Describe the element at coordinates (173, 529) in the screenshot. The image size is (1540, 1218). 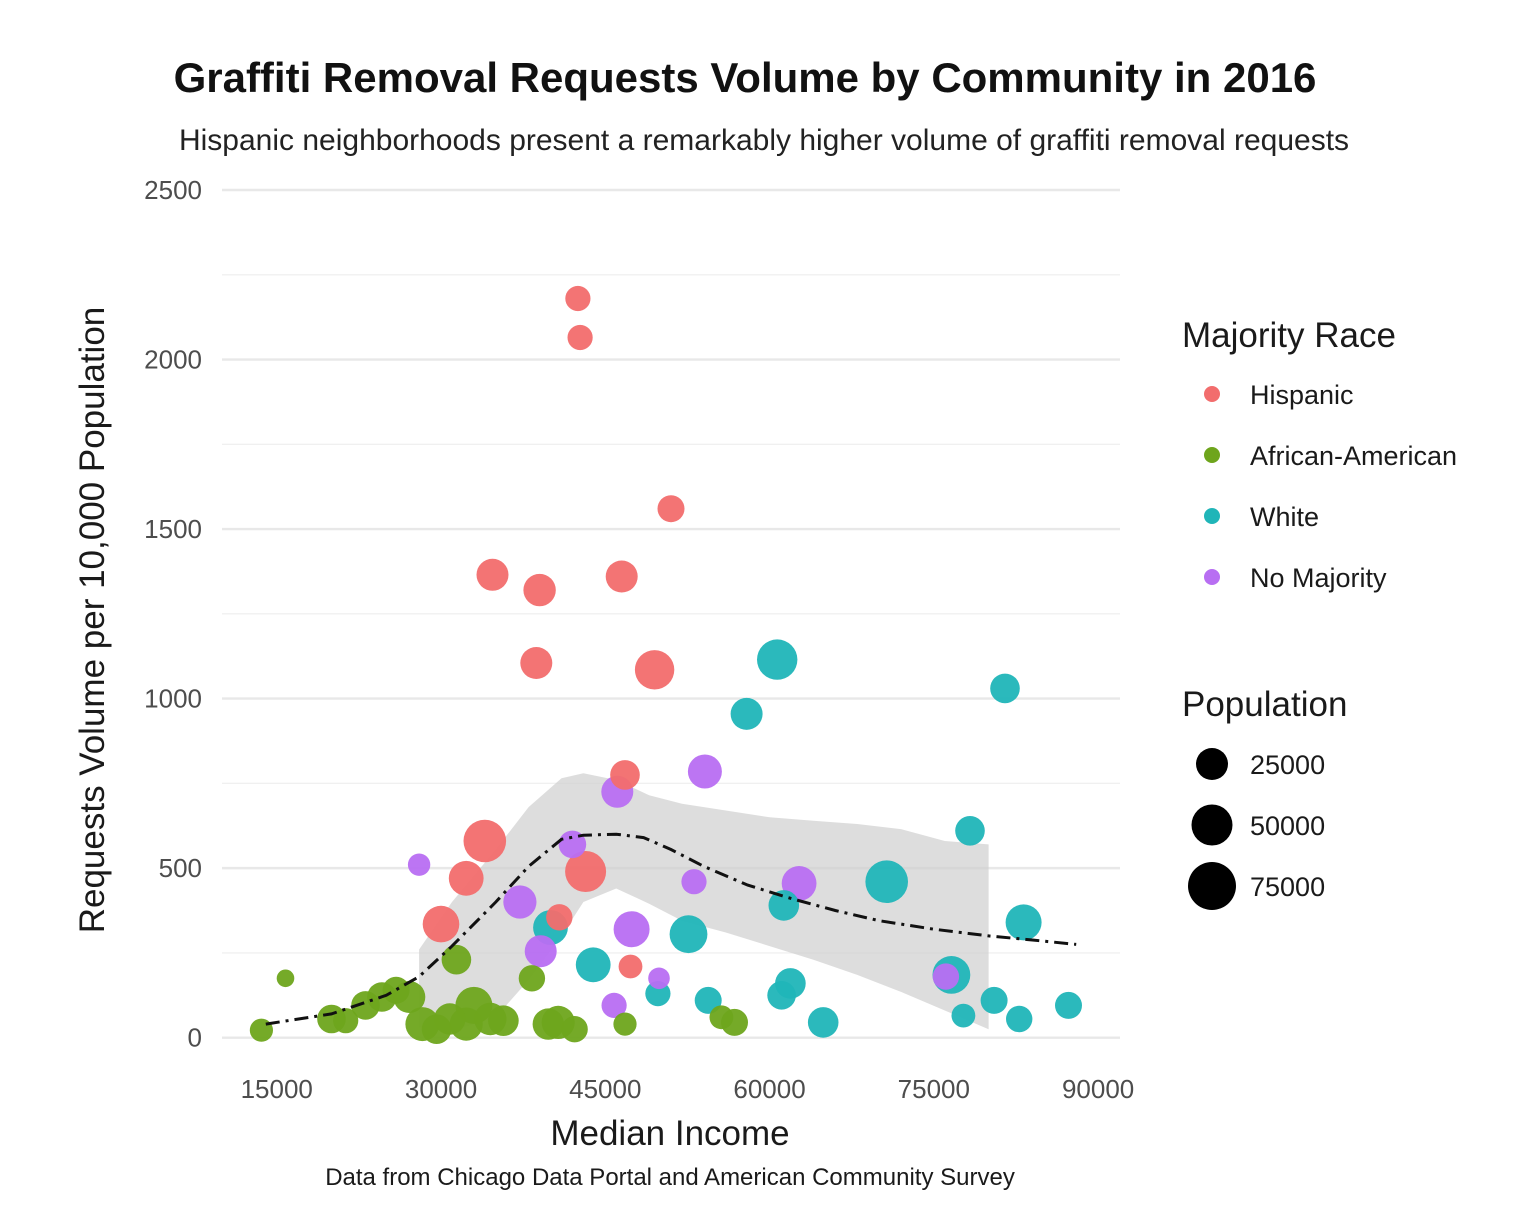
I see `y-tick-label: 1500` at that location.